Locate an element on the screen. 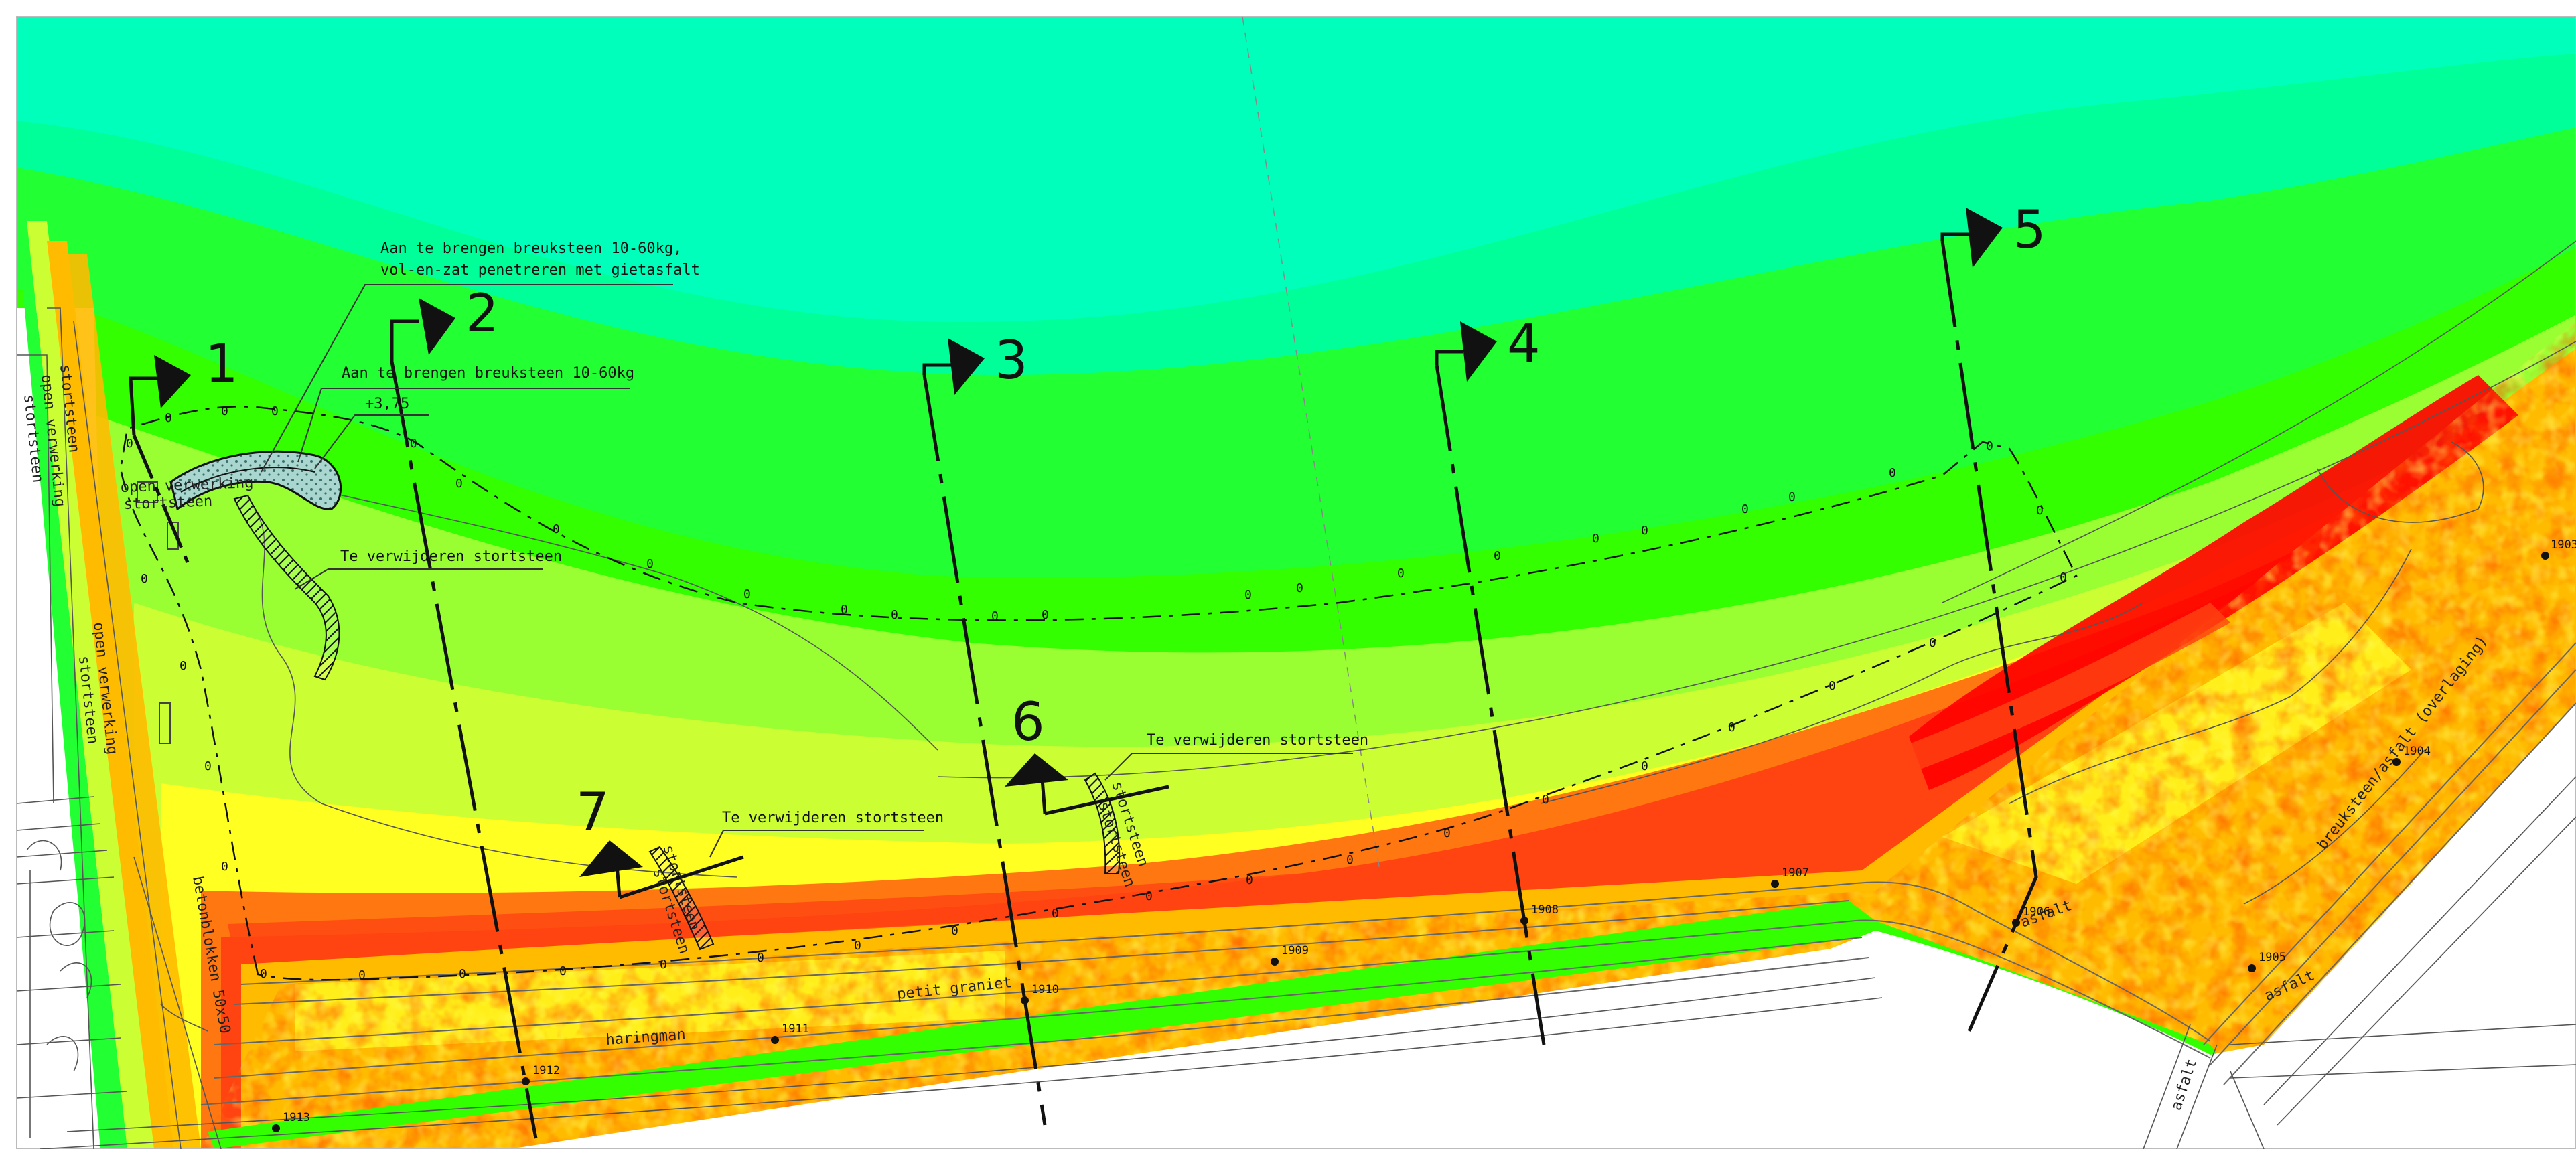 Image resolution: width=2576 pixels, height=1149 pixels. survey-point-1913: 1913 is located at coordinates (291, 1121).